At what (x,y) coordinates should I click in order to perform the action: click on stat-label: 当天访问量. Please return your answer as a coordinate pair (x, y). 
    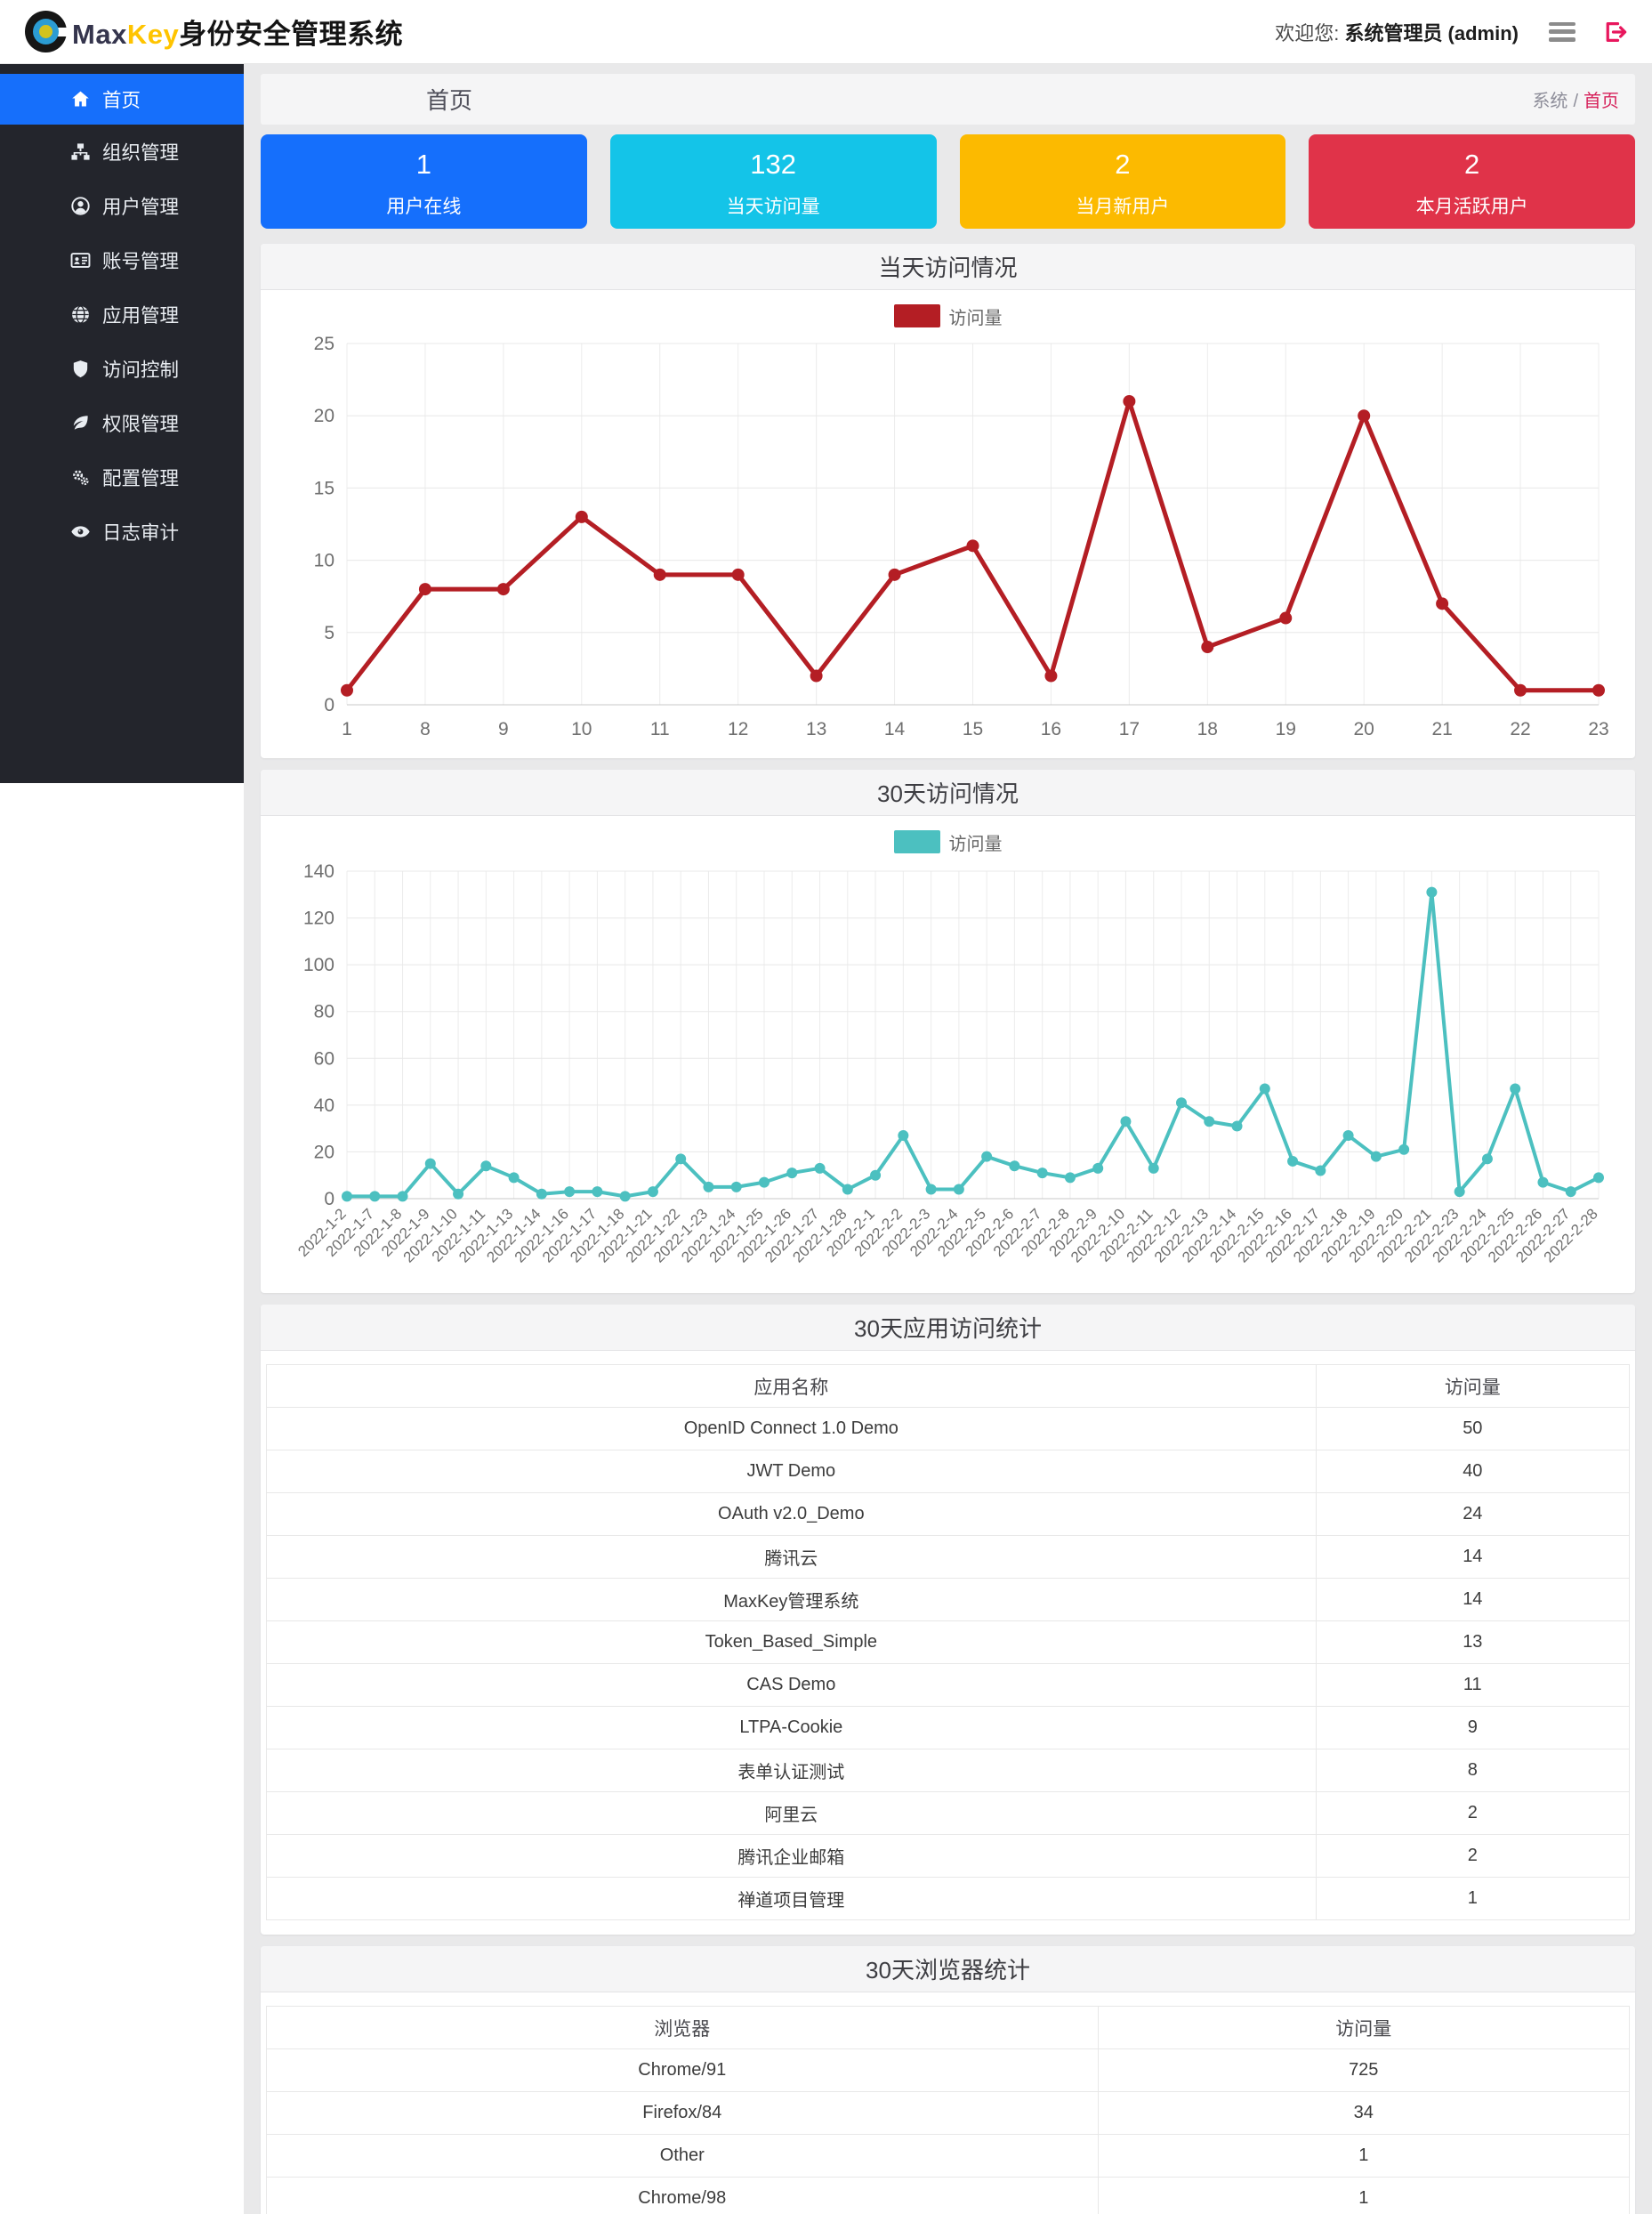
    Looking at the image, I should click on (773, 207).